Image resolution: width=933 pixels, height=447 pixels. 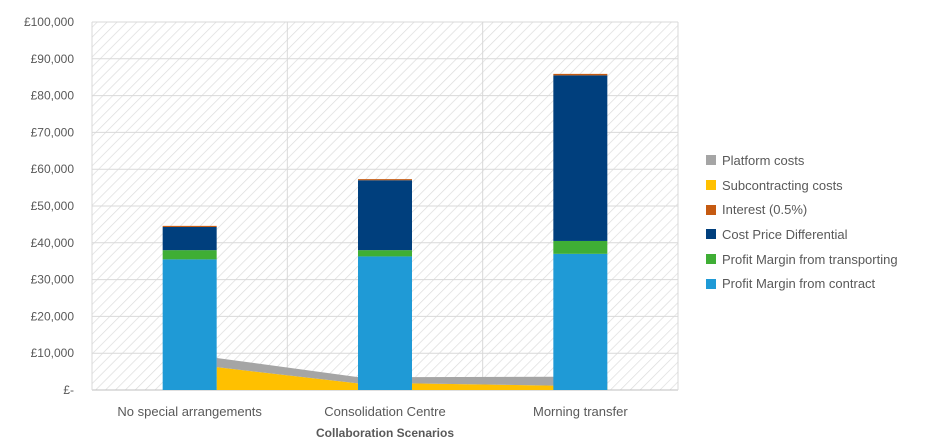 I want to click on legend-item: Cost Price Differential, so click(x=818, y=234).